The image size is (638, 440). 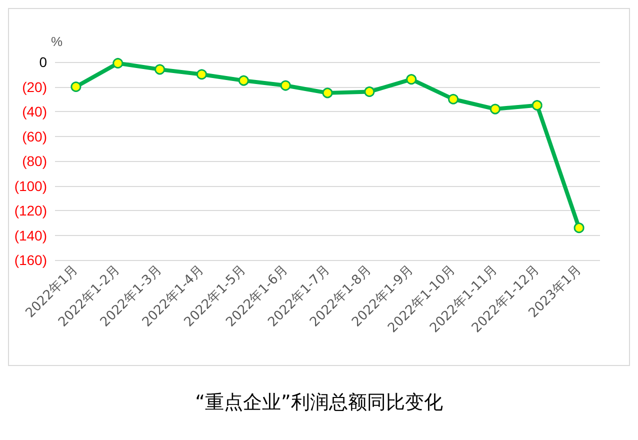 What do you see at coordinates (34, 86) in the screenshot?
I see `y-tick-label: (20)` at bounding box center [34, 86].